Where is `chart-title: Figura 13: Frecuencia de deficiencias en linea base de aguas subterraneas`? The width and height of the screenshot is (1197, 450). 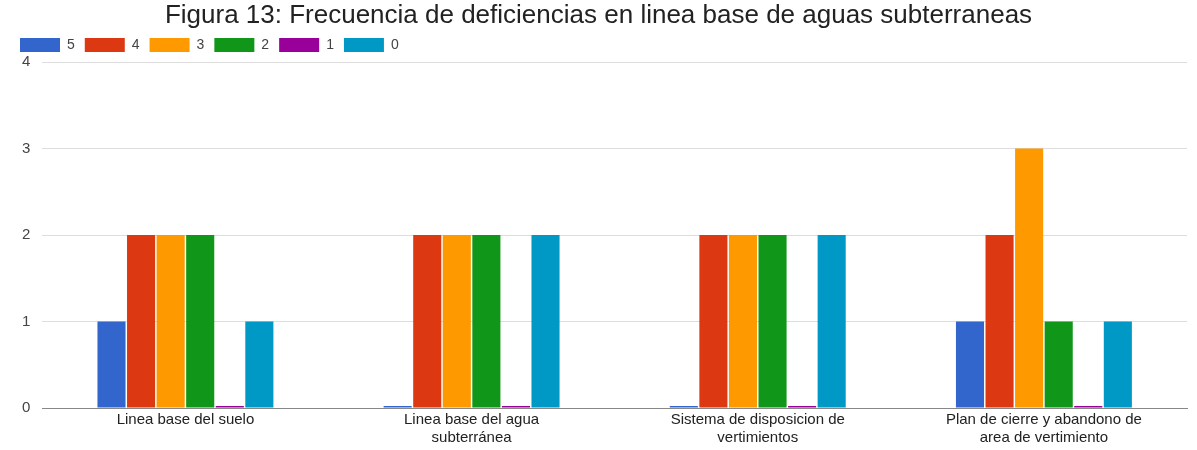
chart-title: Figura 13: Frecuencia de deficiencias en linea base de aguas subterraneas is located at coordinates (598, 14).